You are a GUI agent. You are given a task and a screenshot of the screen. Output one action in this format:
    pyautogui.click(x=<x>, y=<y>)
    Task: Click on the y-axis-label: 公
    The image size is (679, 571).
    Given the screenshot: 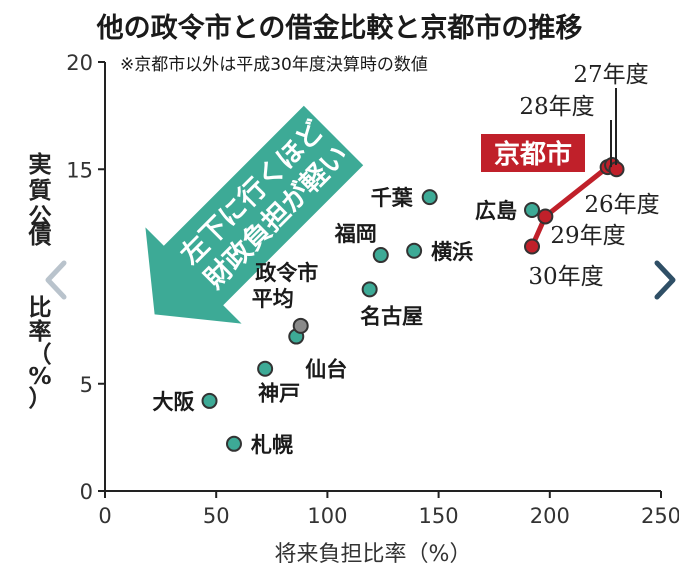 What is the action you would take?
    pyautogui.click(x=40, y=217)
    